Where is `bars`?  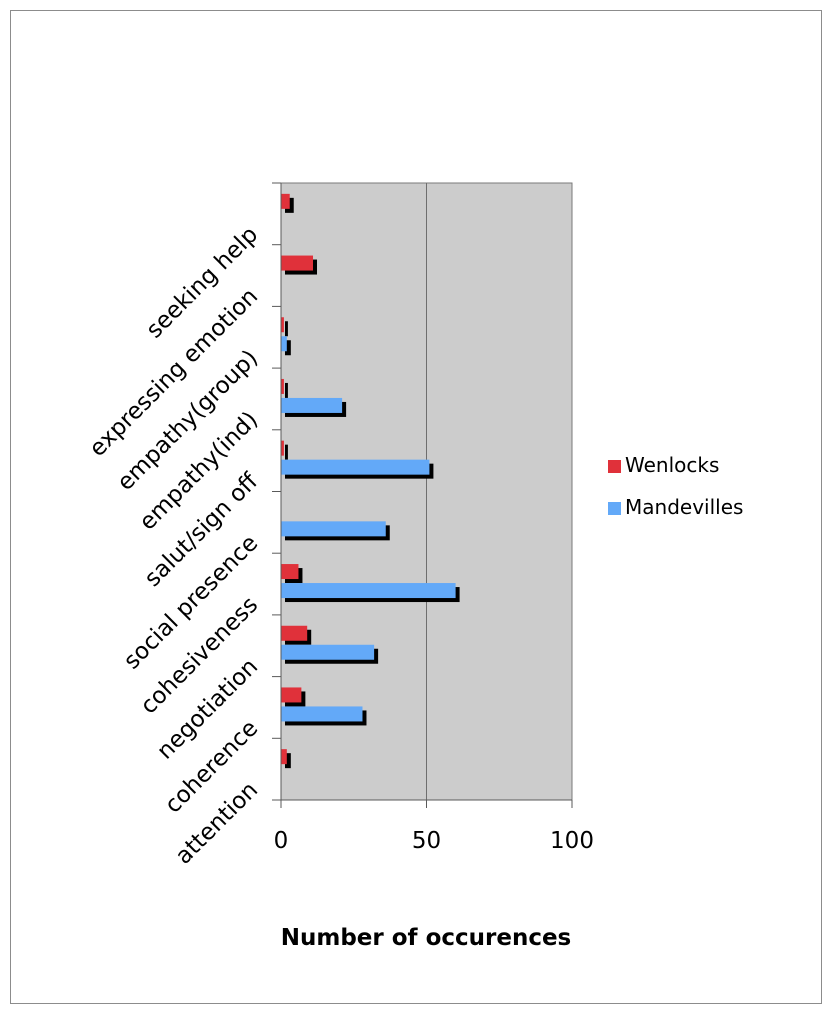
bars is located at coordinates (370, 481).